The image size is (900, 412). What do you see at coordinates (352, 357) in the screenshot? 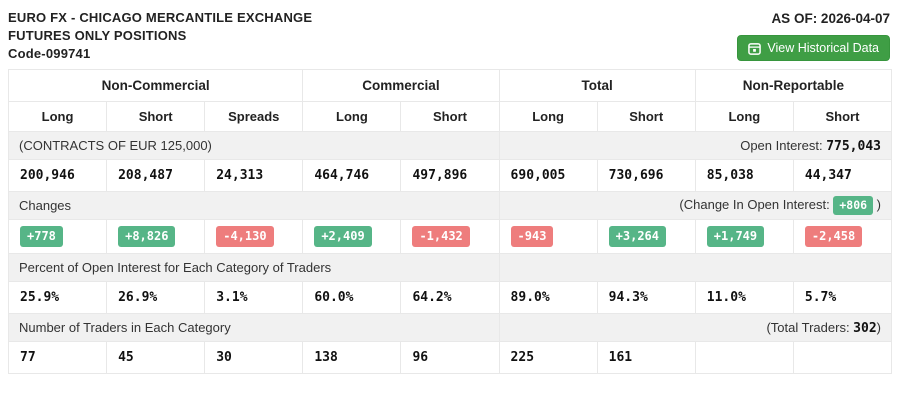
I see `traders-cell: 138` at bounding box center [352, 357].